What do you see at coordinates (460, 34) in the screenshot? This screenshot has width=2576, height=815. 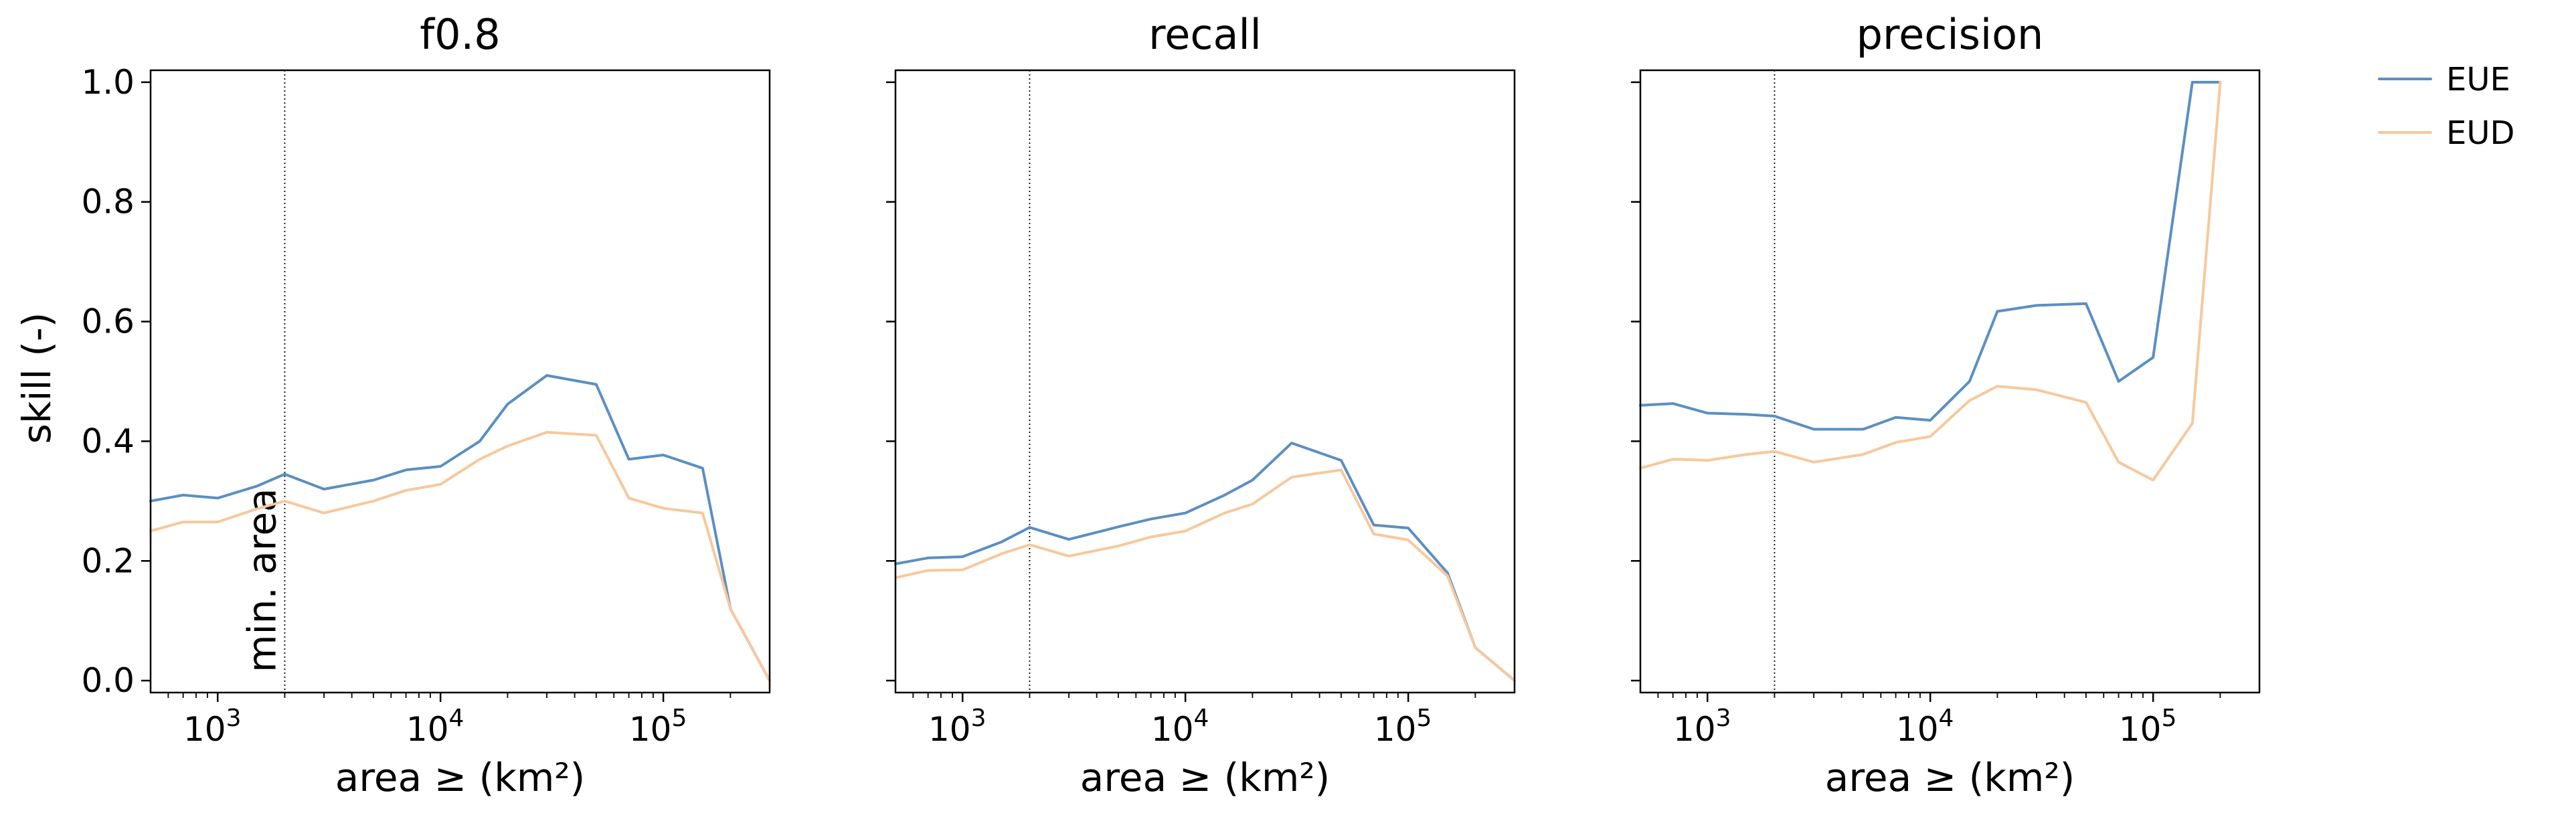 I see `panel-title: f0.8` at bounding box center [460, 34].